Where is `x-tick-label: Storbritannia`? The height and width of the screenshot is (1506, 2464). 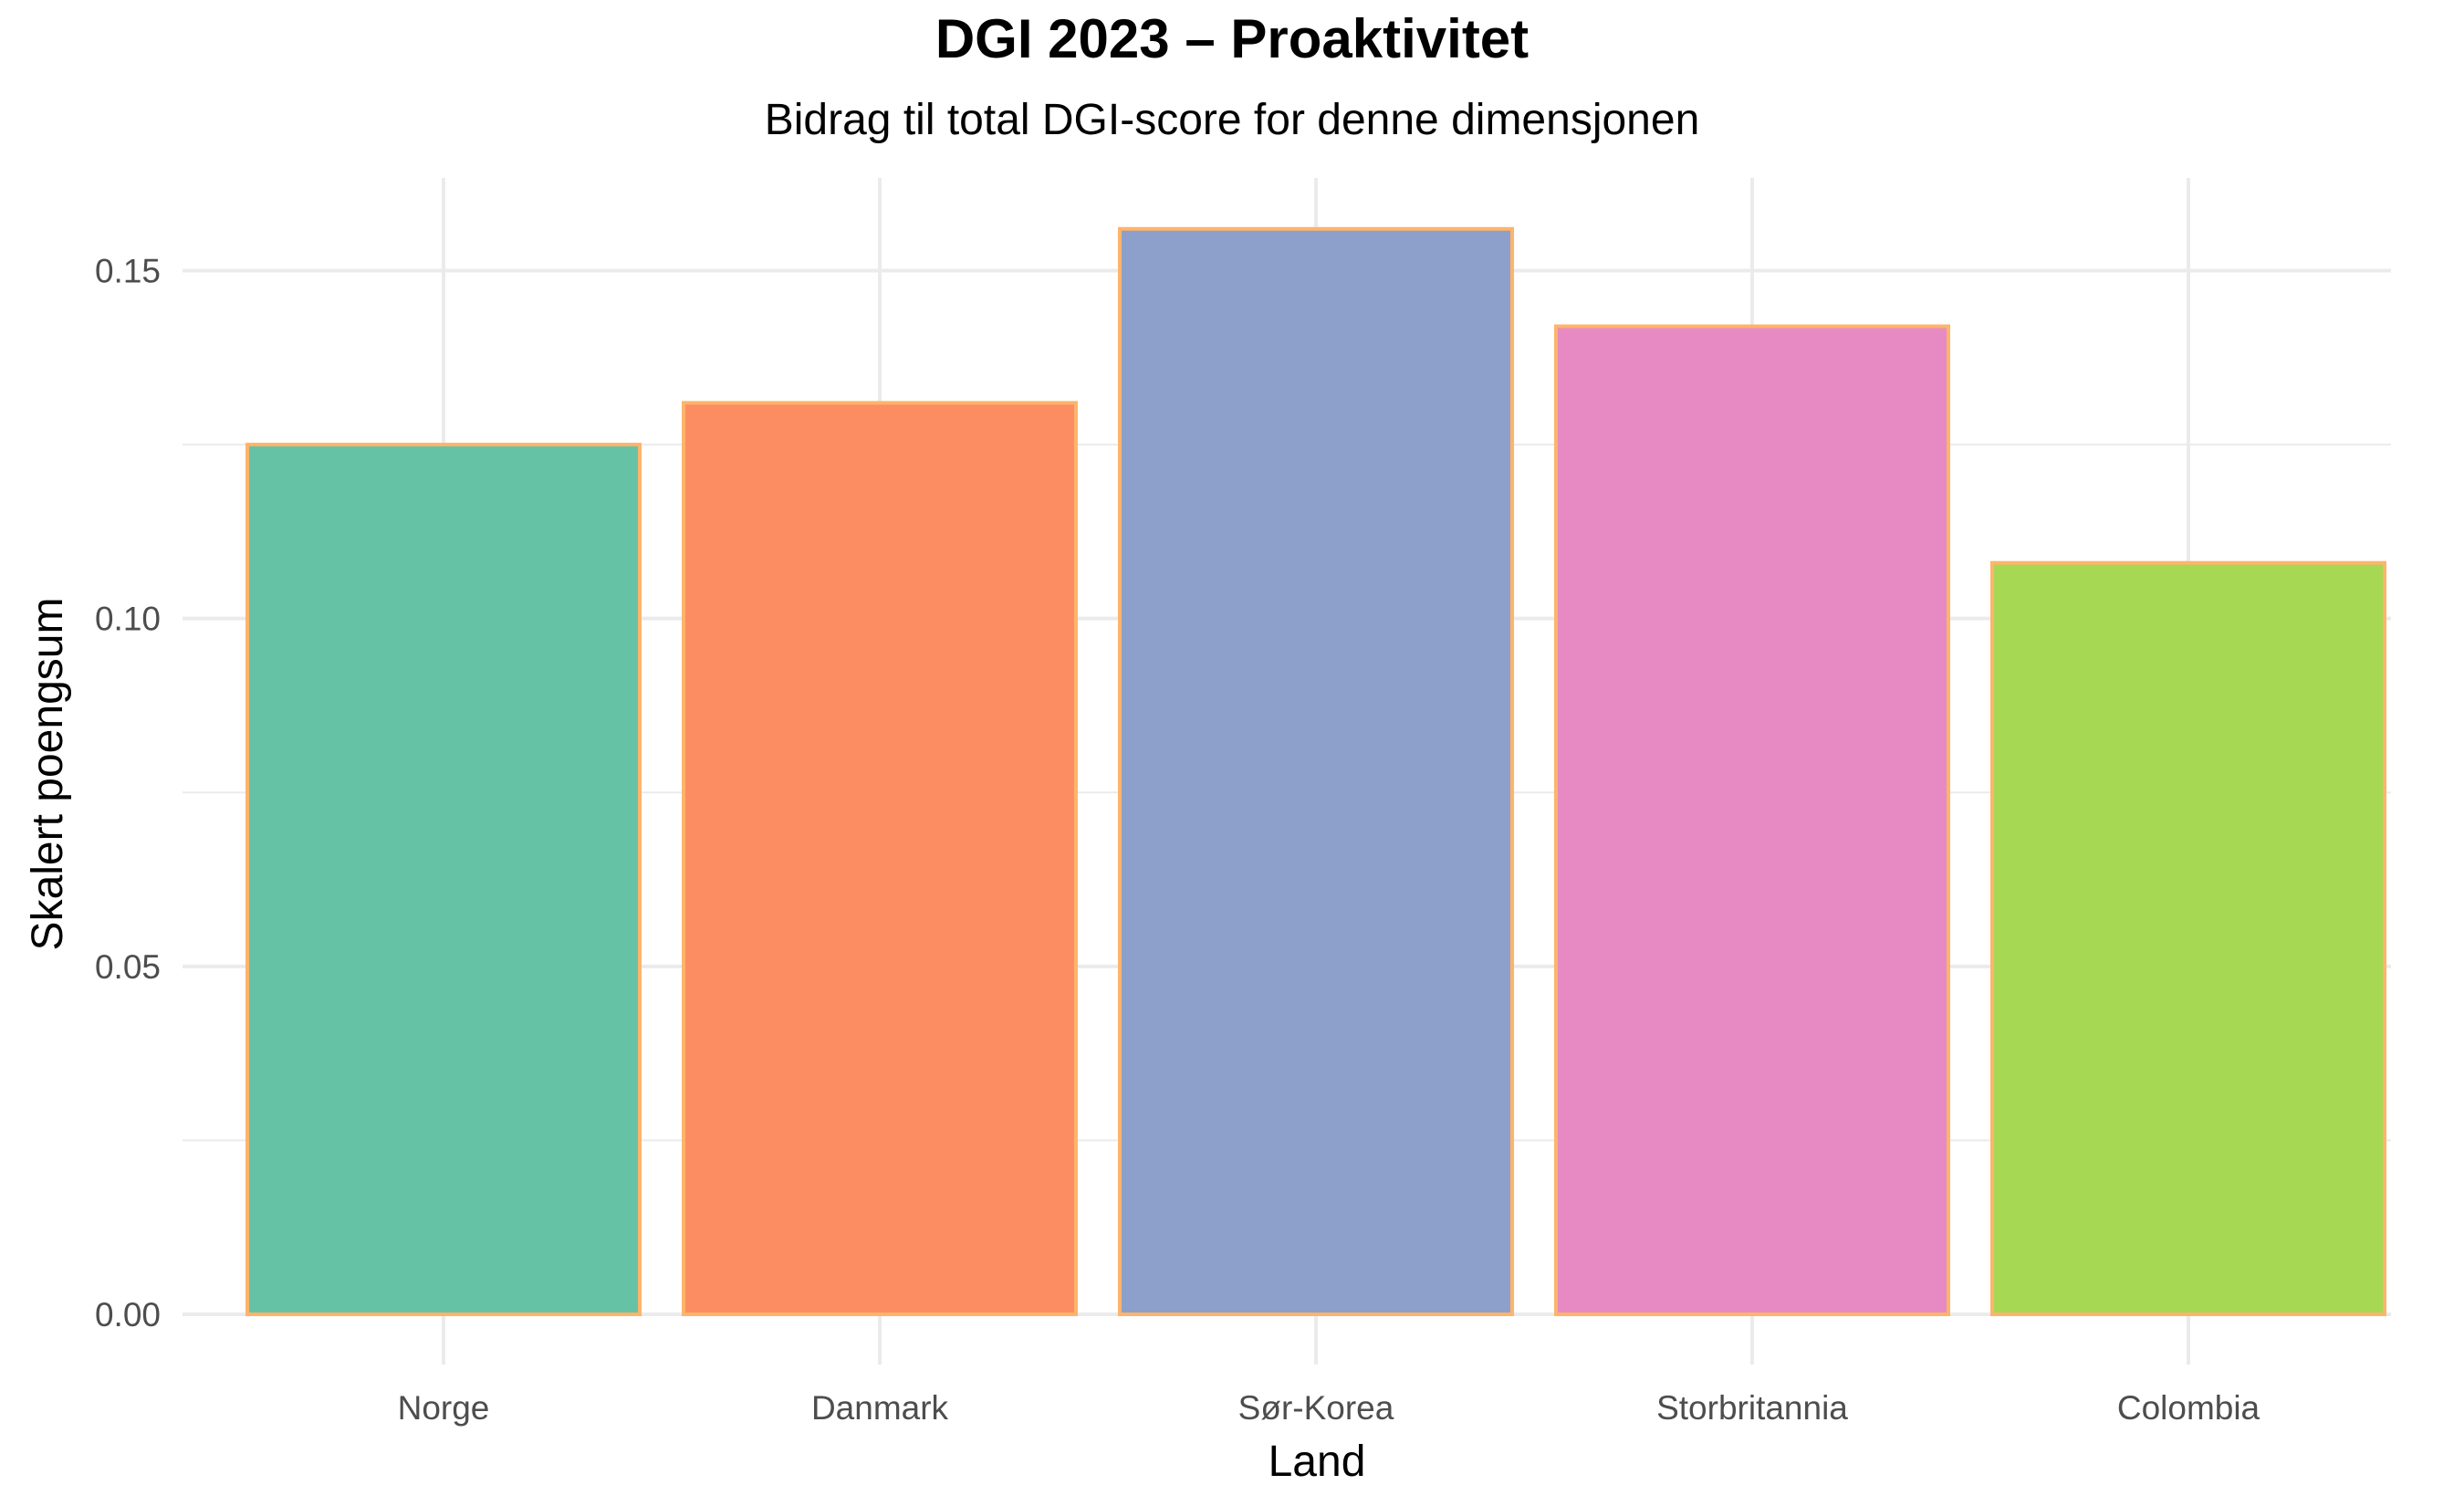 x-tick-label: Storbritannia is located at coordinates (1752, 1408).